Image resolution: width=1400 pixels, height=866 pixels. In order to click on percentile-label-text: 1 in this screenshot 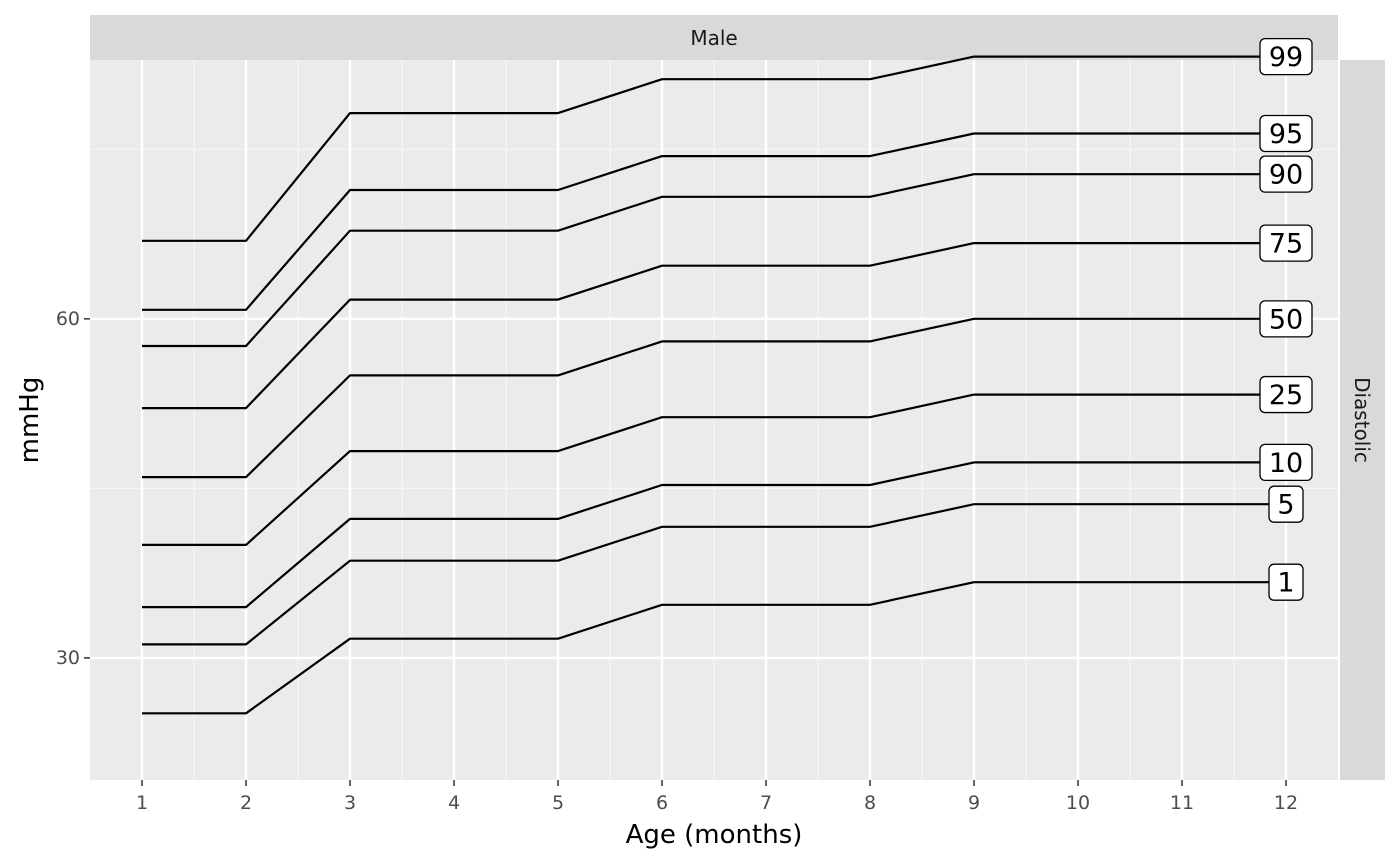, I will do `click(1285, 583)`.